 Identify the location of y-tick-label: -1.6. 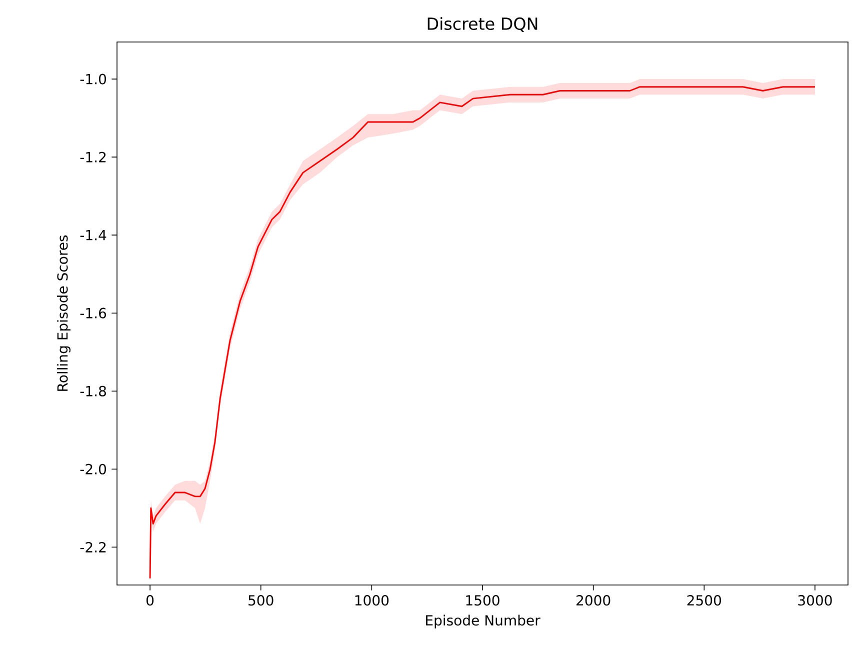
(93, 313).